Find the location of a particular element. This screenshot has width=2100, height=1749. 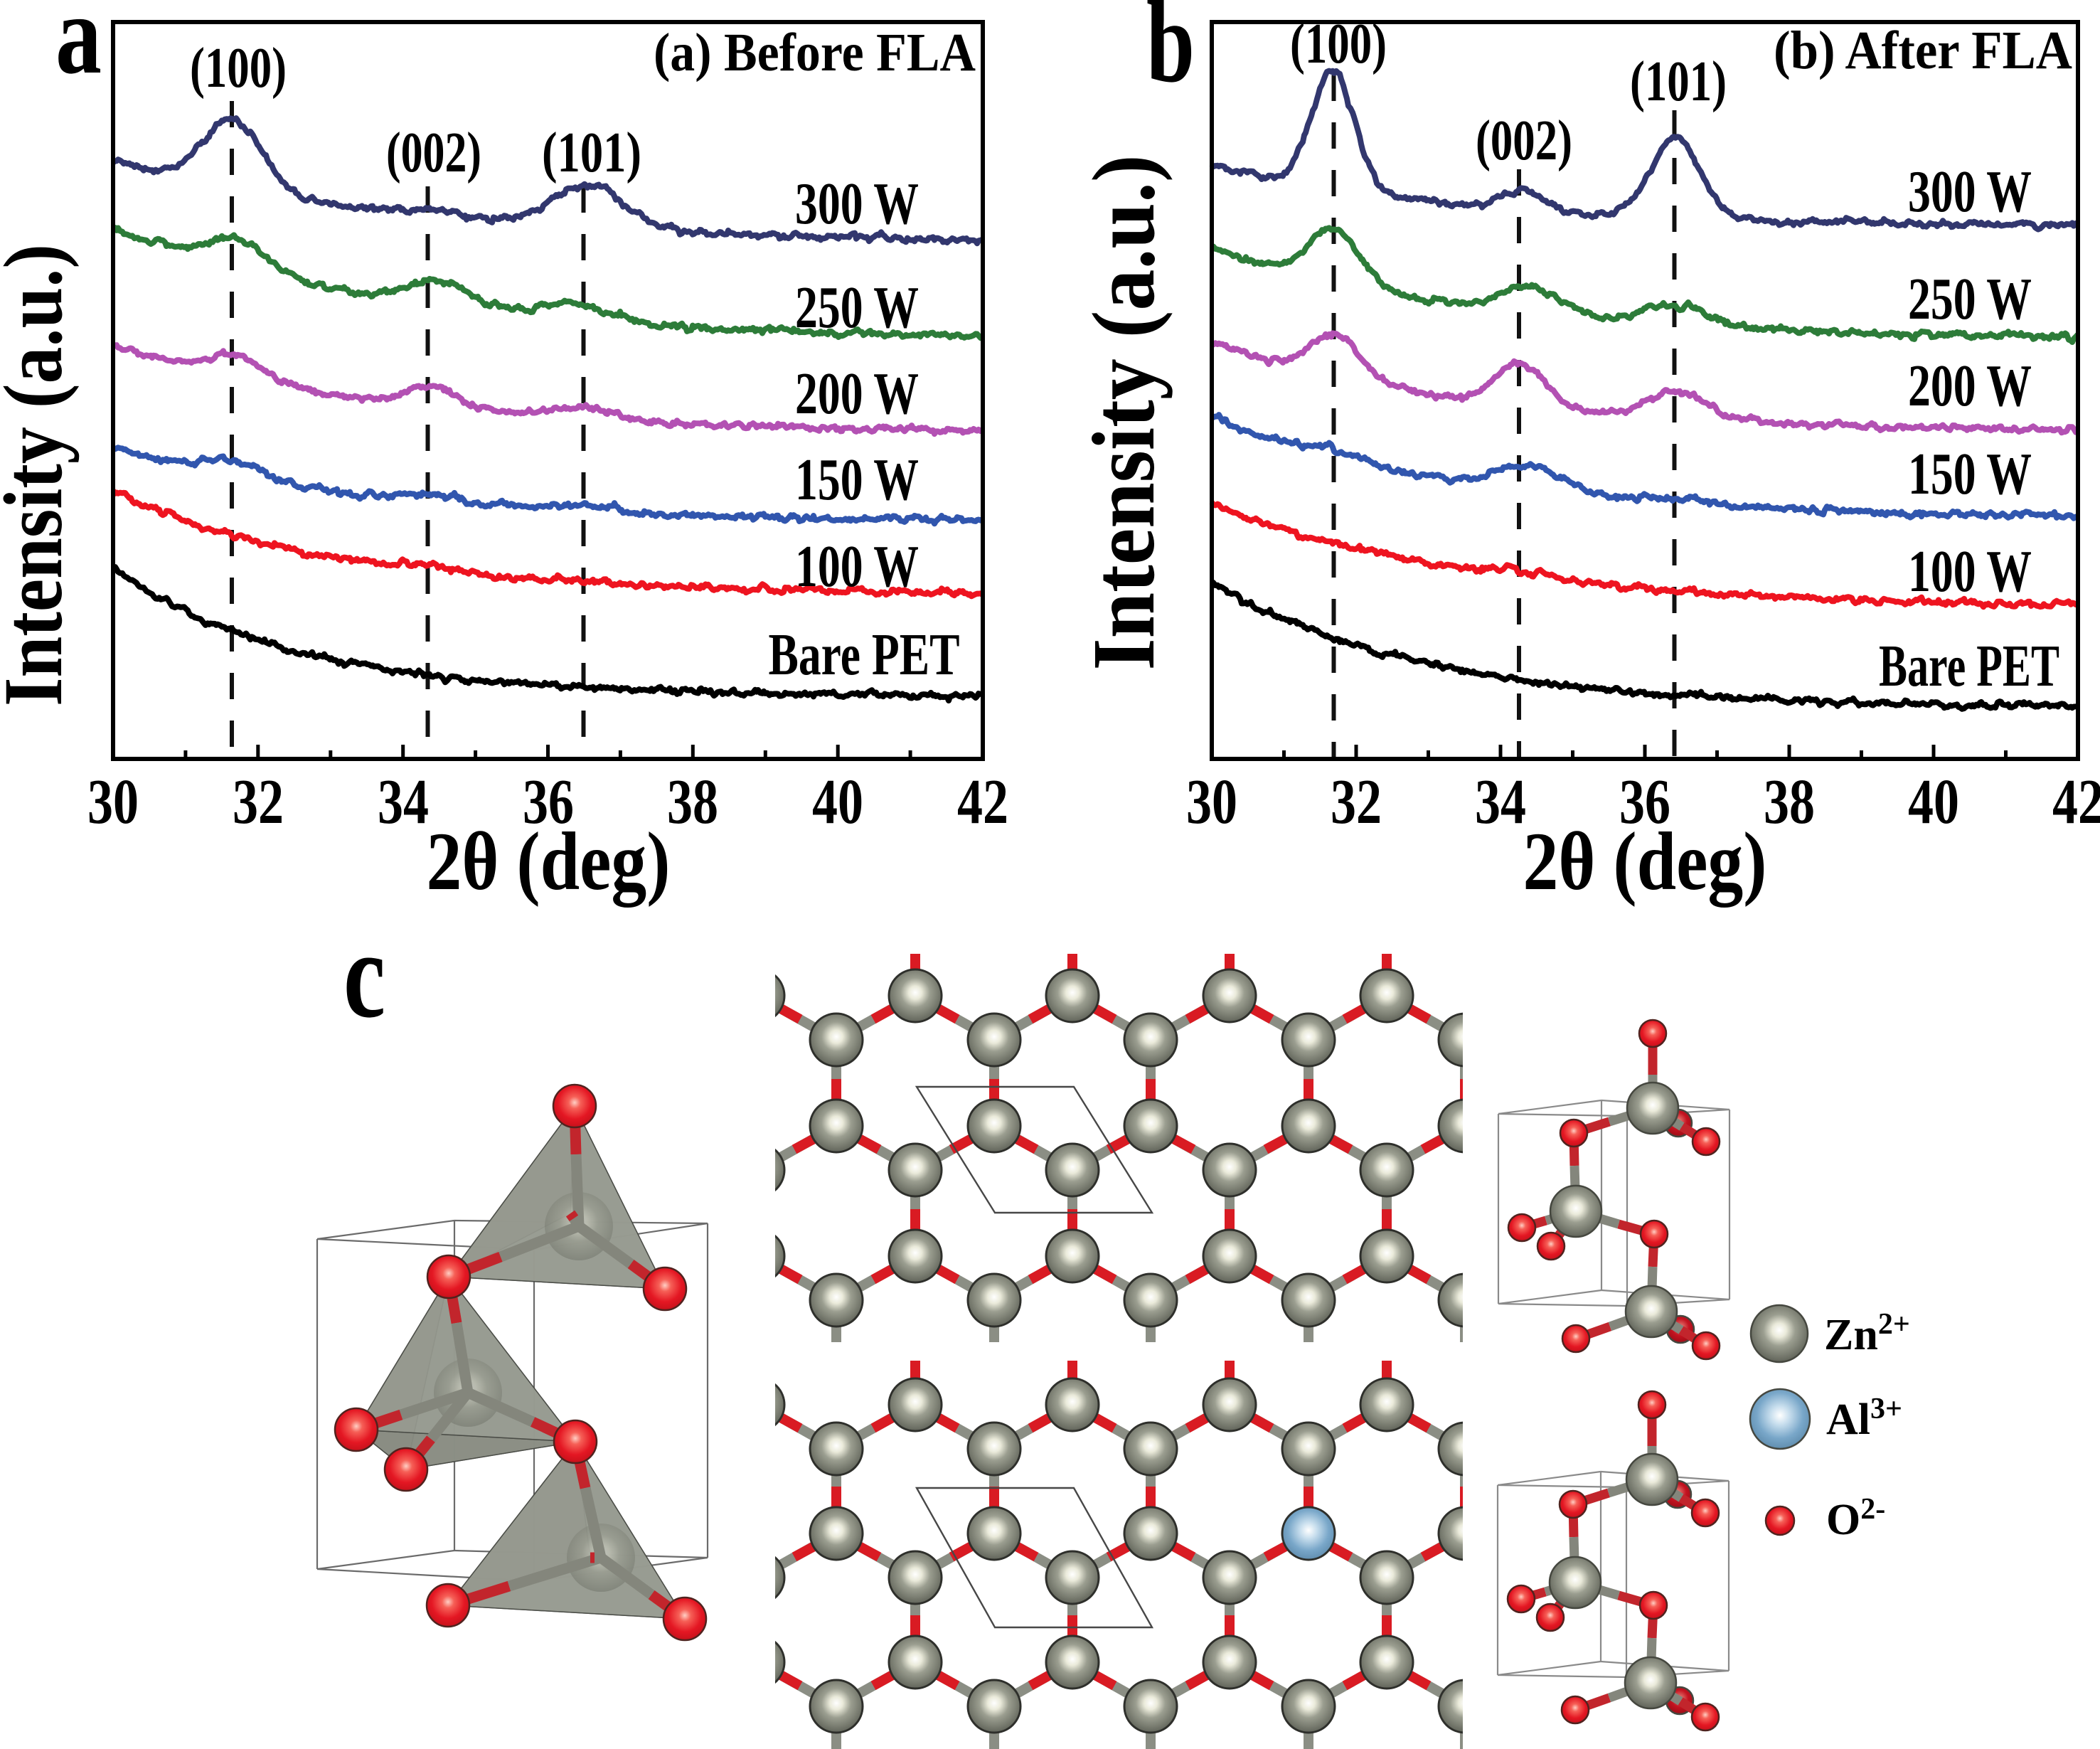

svg-text: (a) Before FLA is located at coordinates (815, 53).